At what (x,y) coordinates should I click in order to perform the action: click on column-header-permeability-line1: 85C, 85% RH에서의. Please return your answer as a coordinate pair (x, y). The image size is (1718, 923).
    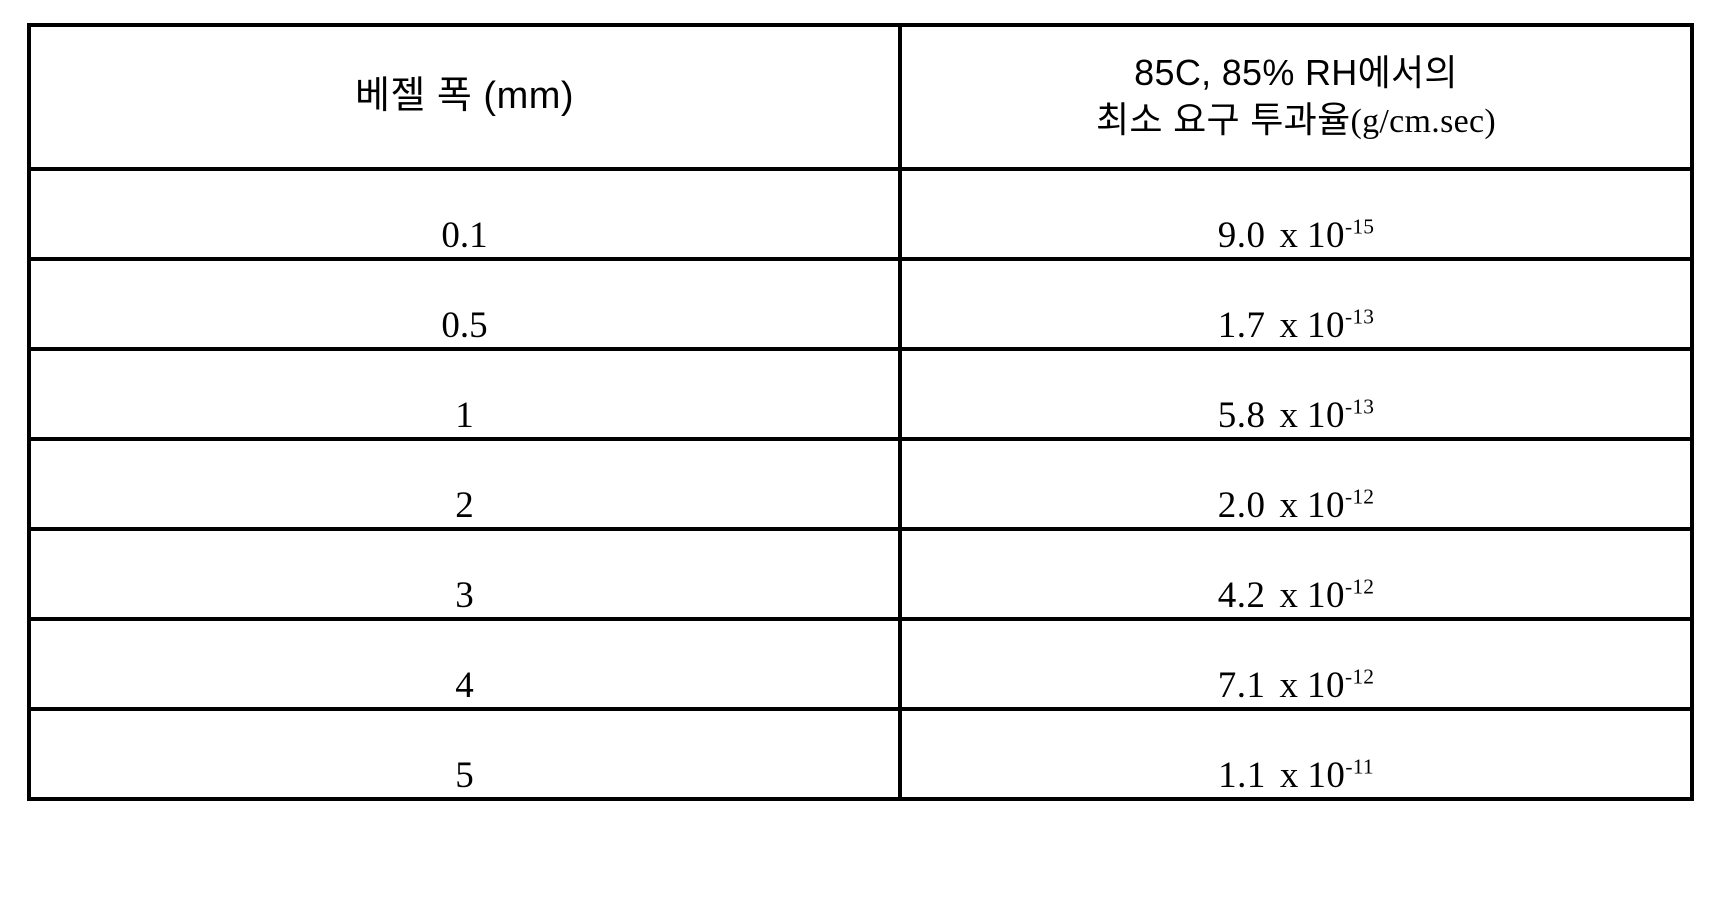
    Looking at the image, I should click on (1296, 72).